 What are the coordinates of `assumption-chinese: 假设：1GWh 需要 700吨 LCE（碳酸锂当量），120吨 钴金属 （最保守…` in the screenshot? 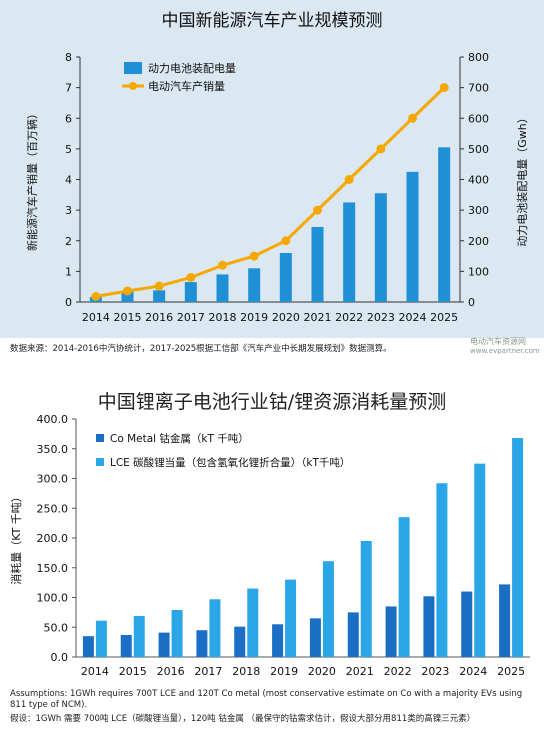 It's located at (243, 719).